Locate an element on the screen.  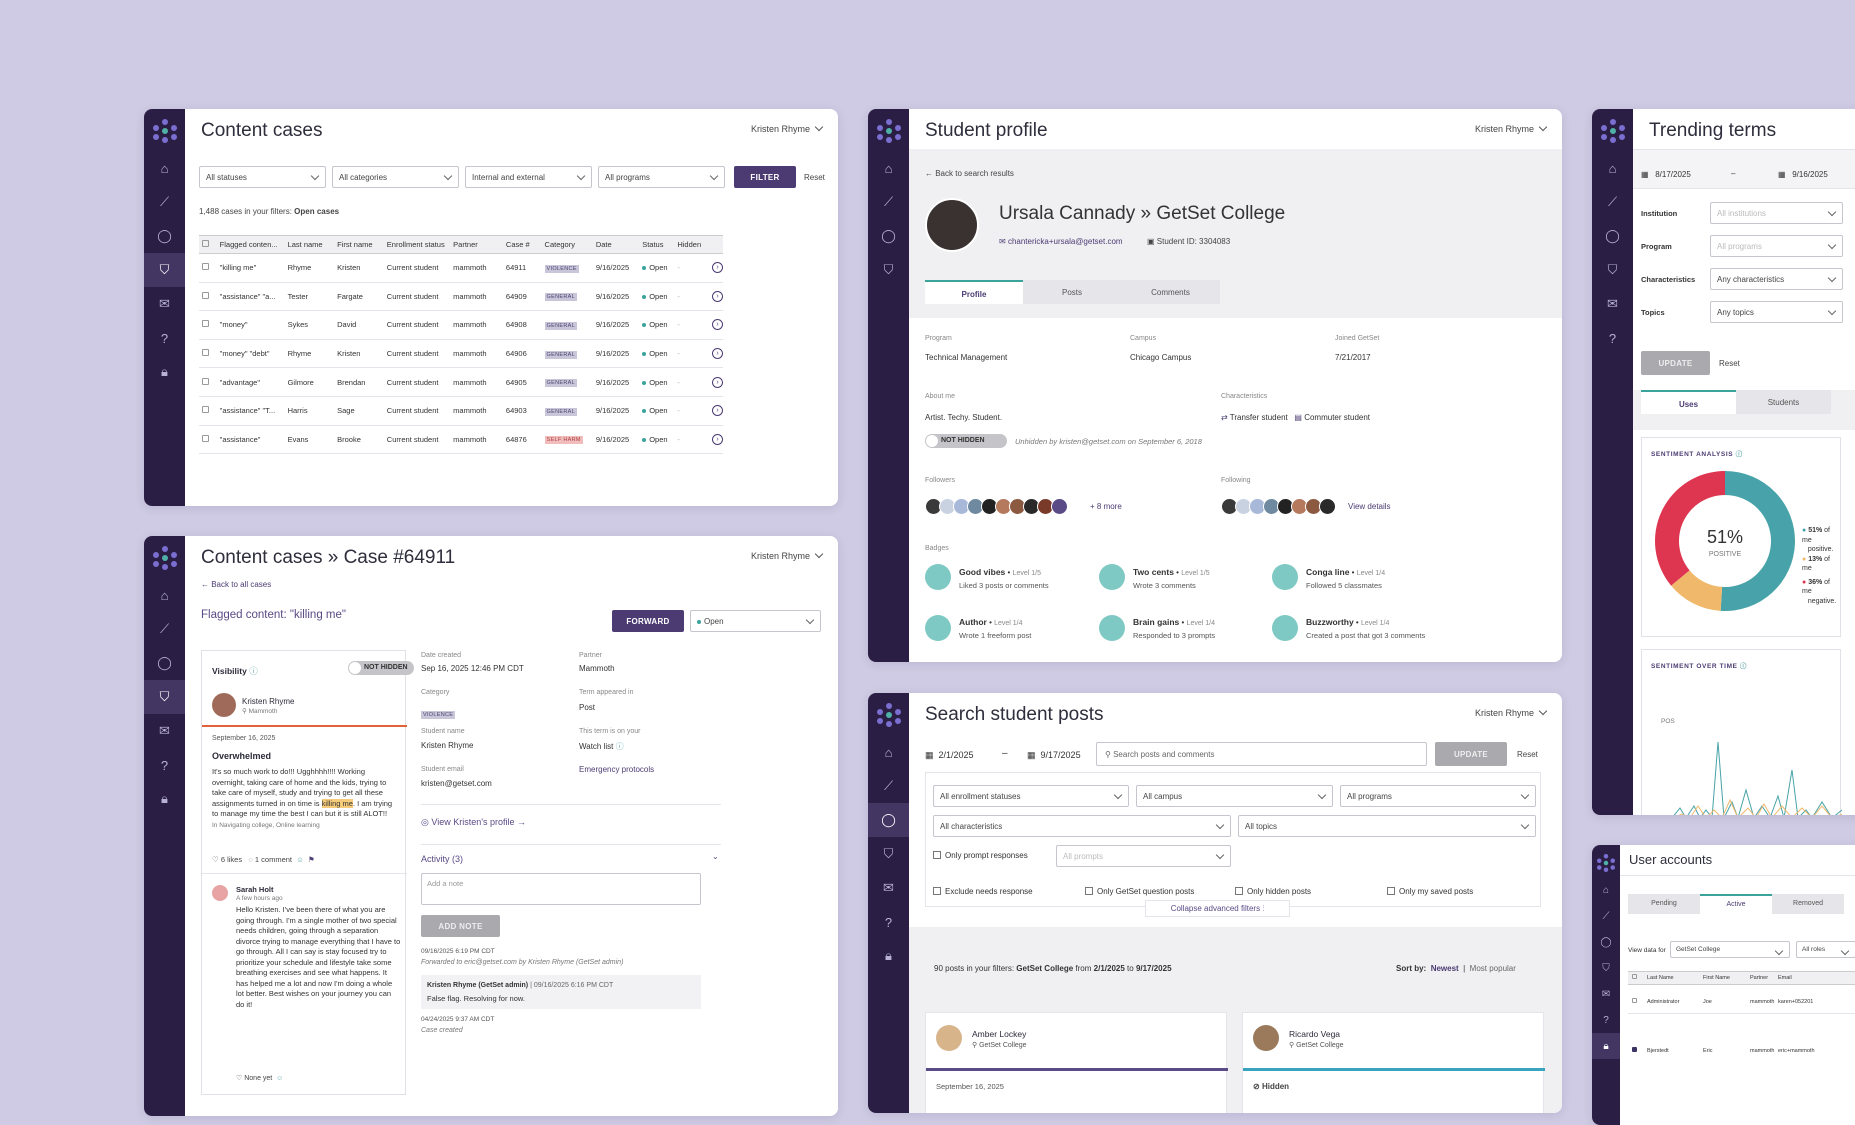
note-input: Add a note is located at coordinates (561, 889).